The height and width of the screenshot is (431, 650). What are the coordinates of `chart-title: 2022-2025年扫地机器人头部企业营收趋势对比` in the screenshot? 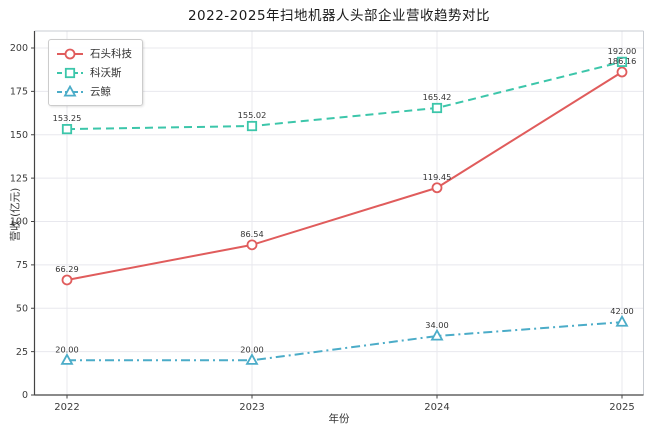 It's located at (339, 16).